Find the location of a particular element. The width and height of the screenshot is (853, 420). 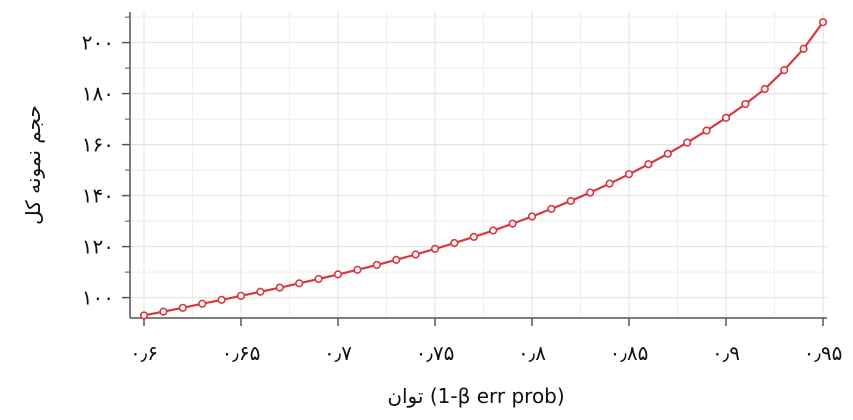

y-tick-marks is located at coordinates (126, 157).